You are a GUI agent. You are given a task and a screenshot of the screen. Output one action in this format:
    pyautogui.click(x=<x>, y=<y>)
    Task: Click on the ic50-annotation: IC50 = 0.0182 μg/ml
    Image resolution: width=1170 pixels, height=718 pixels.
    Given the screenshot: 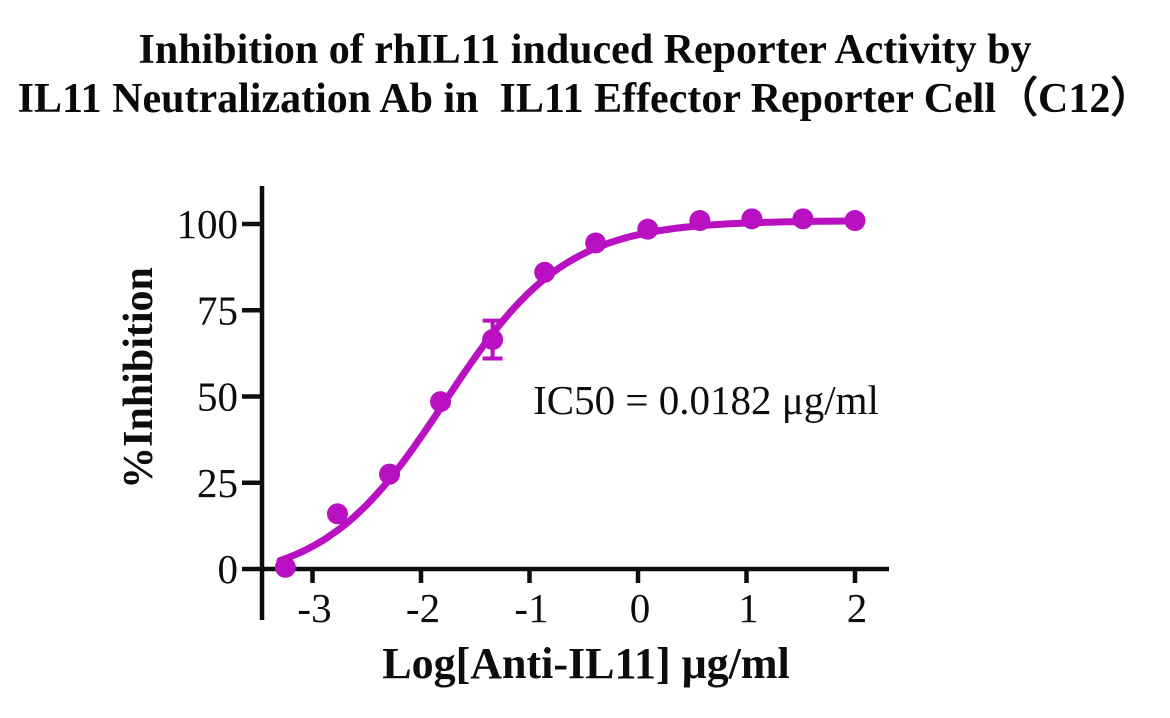 What is the action you would take?
    pyautogui.click(x=706, y=400)
    